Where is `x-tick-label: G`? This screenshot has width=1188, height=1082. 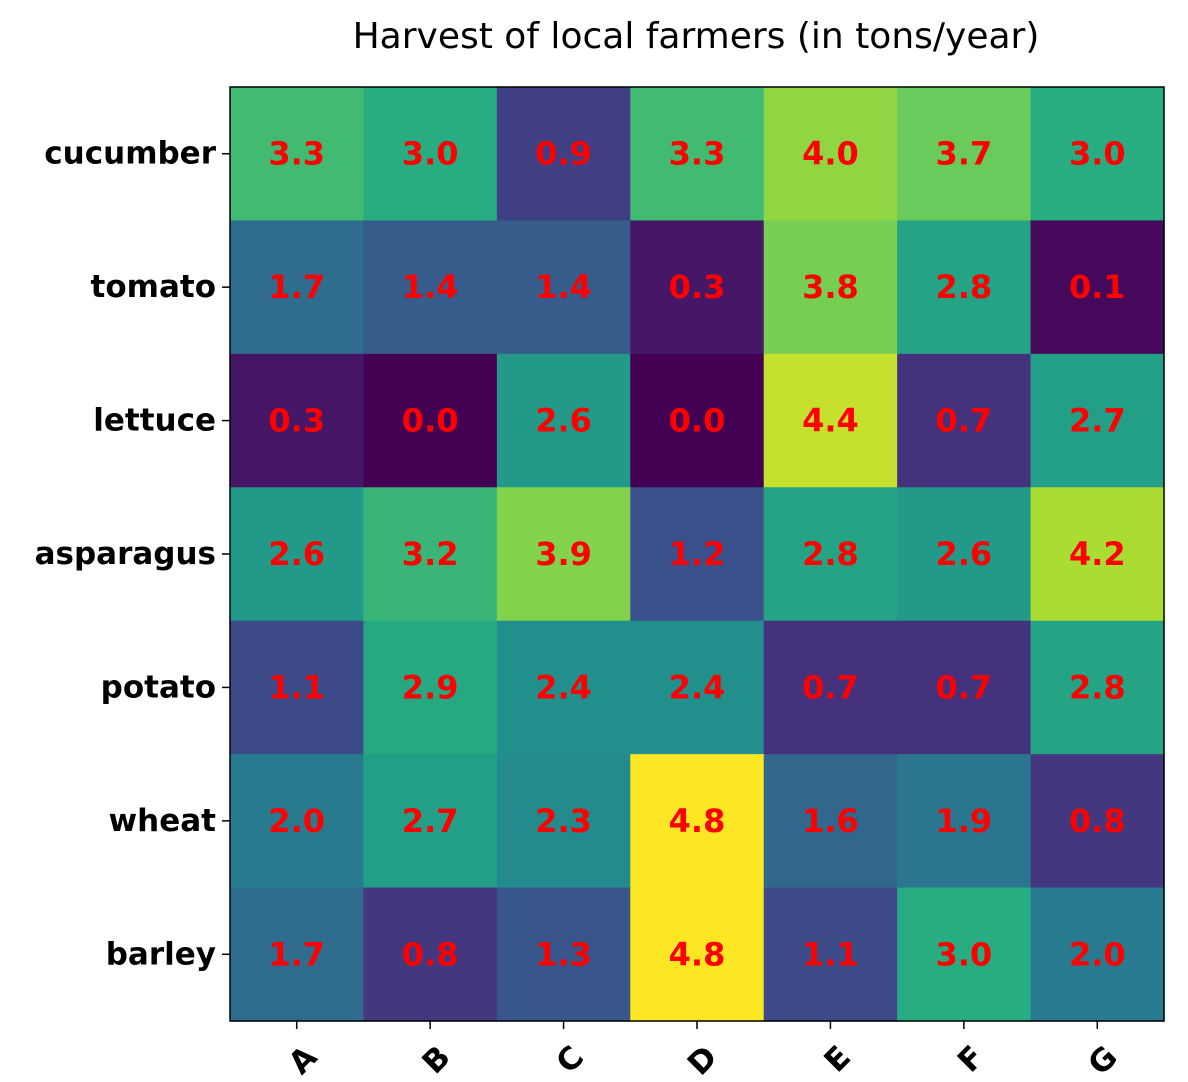 x-tick-label: G is located at coordinates (1102, 1058).